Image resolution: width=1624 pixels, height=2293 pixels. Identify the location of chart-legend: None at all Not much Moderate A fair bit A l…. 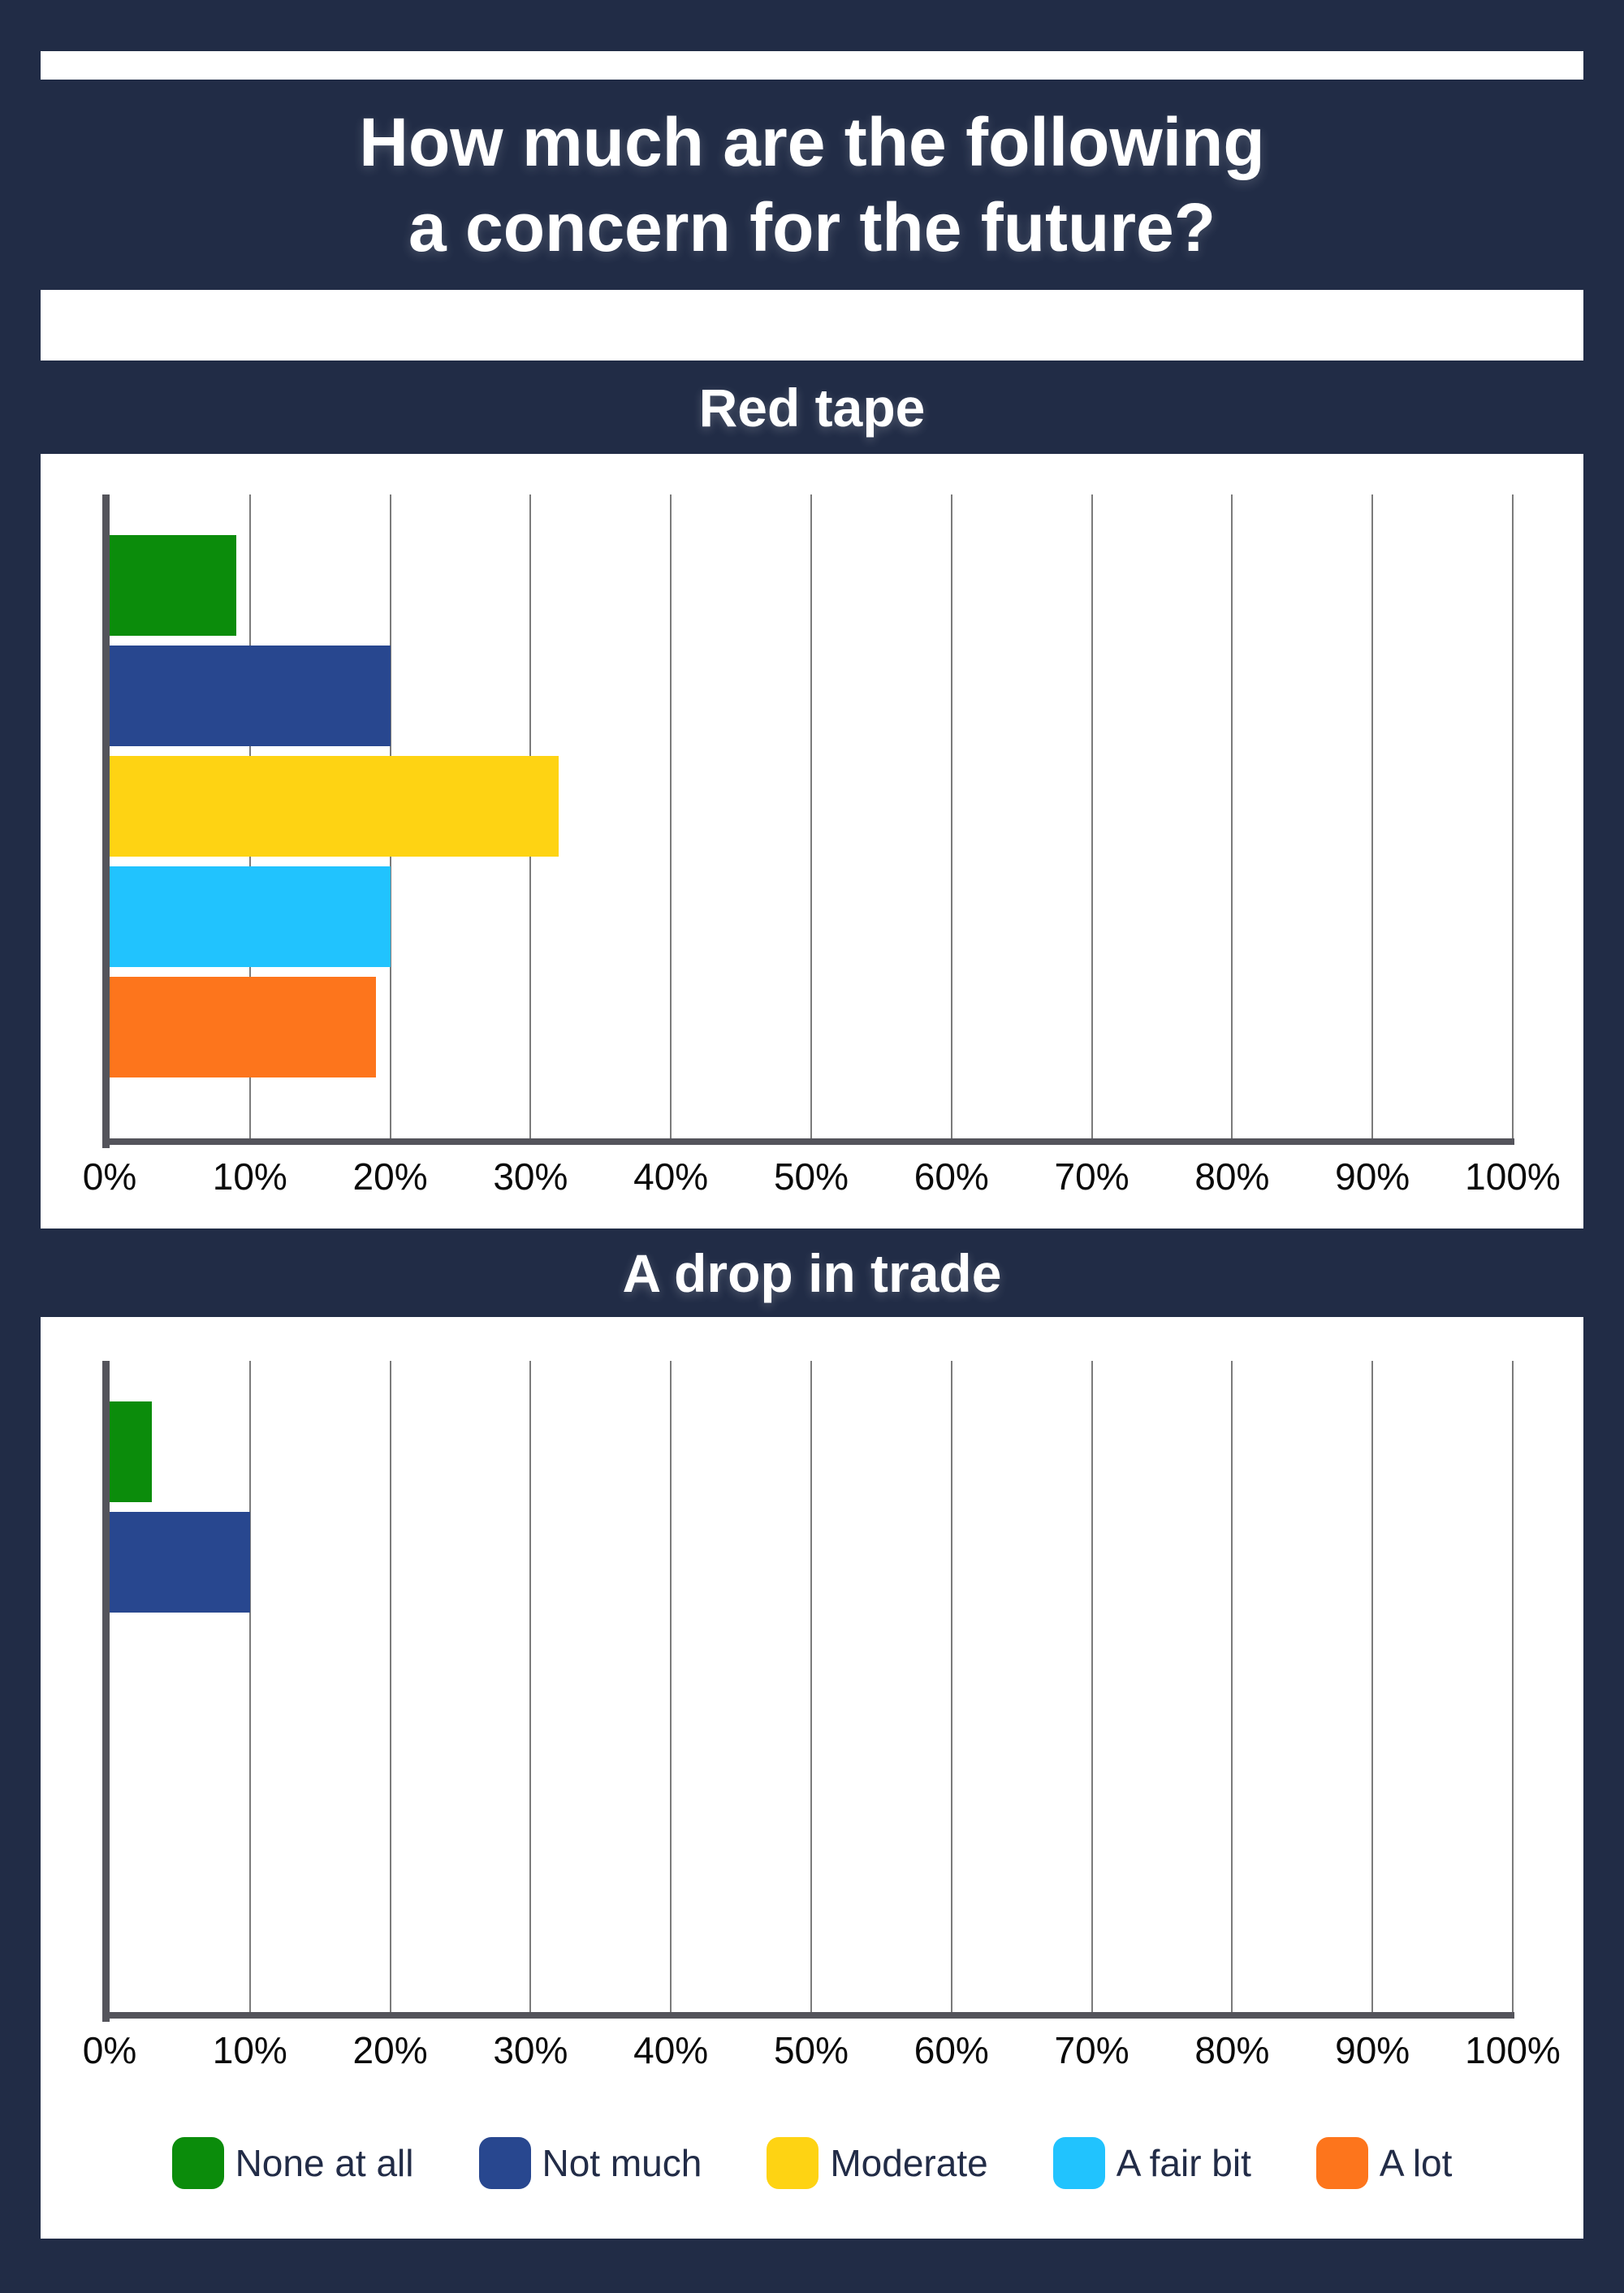
(812, 2163).